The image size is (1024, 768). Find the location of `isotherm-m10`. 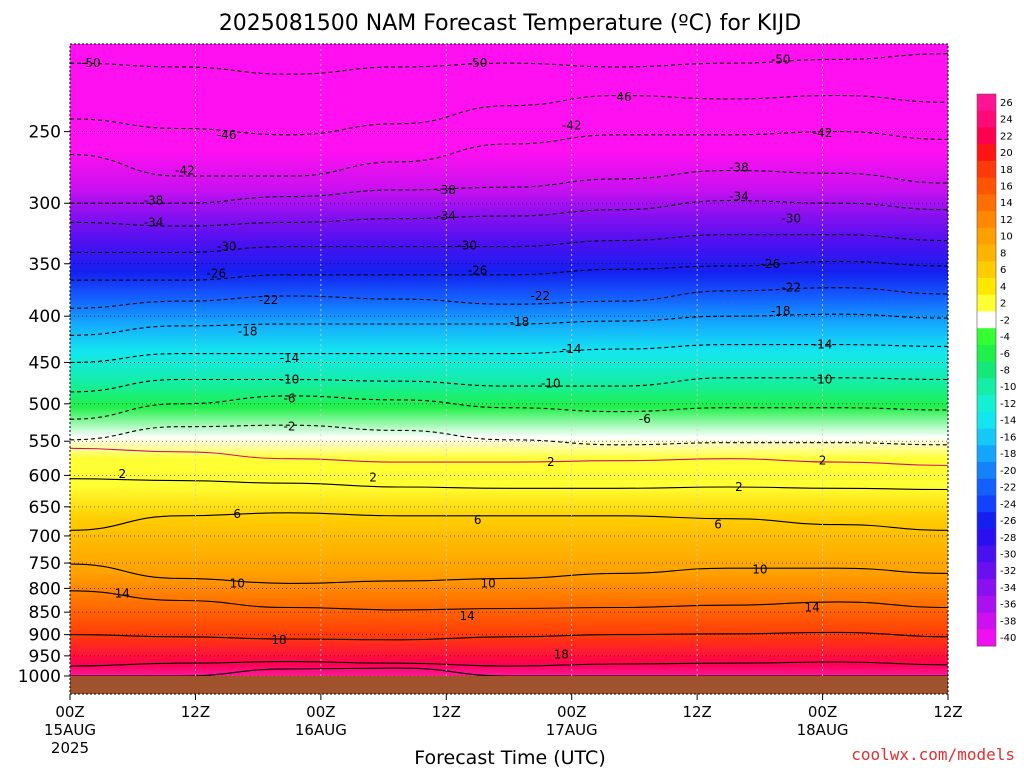

isotherm-m10 is located at coordinates (509, 385).